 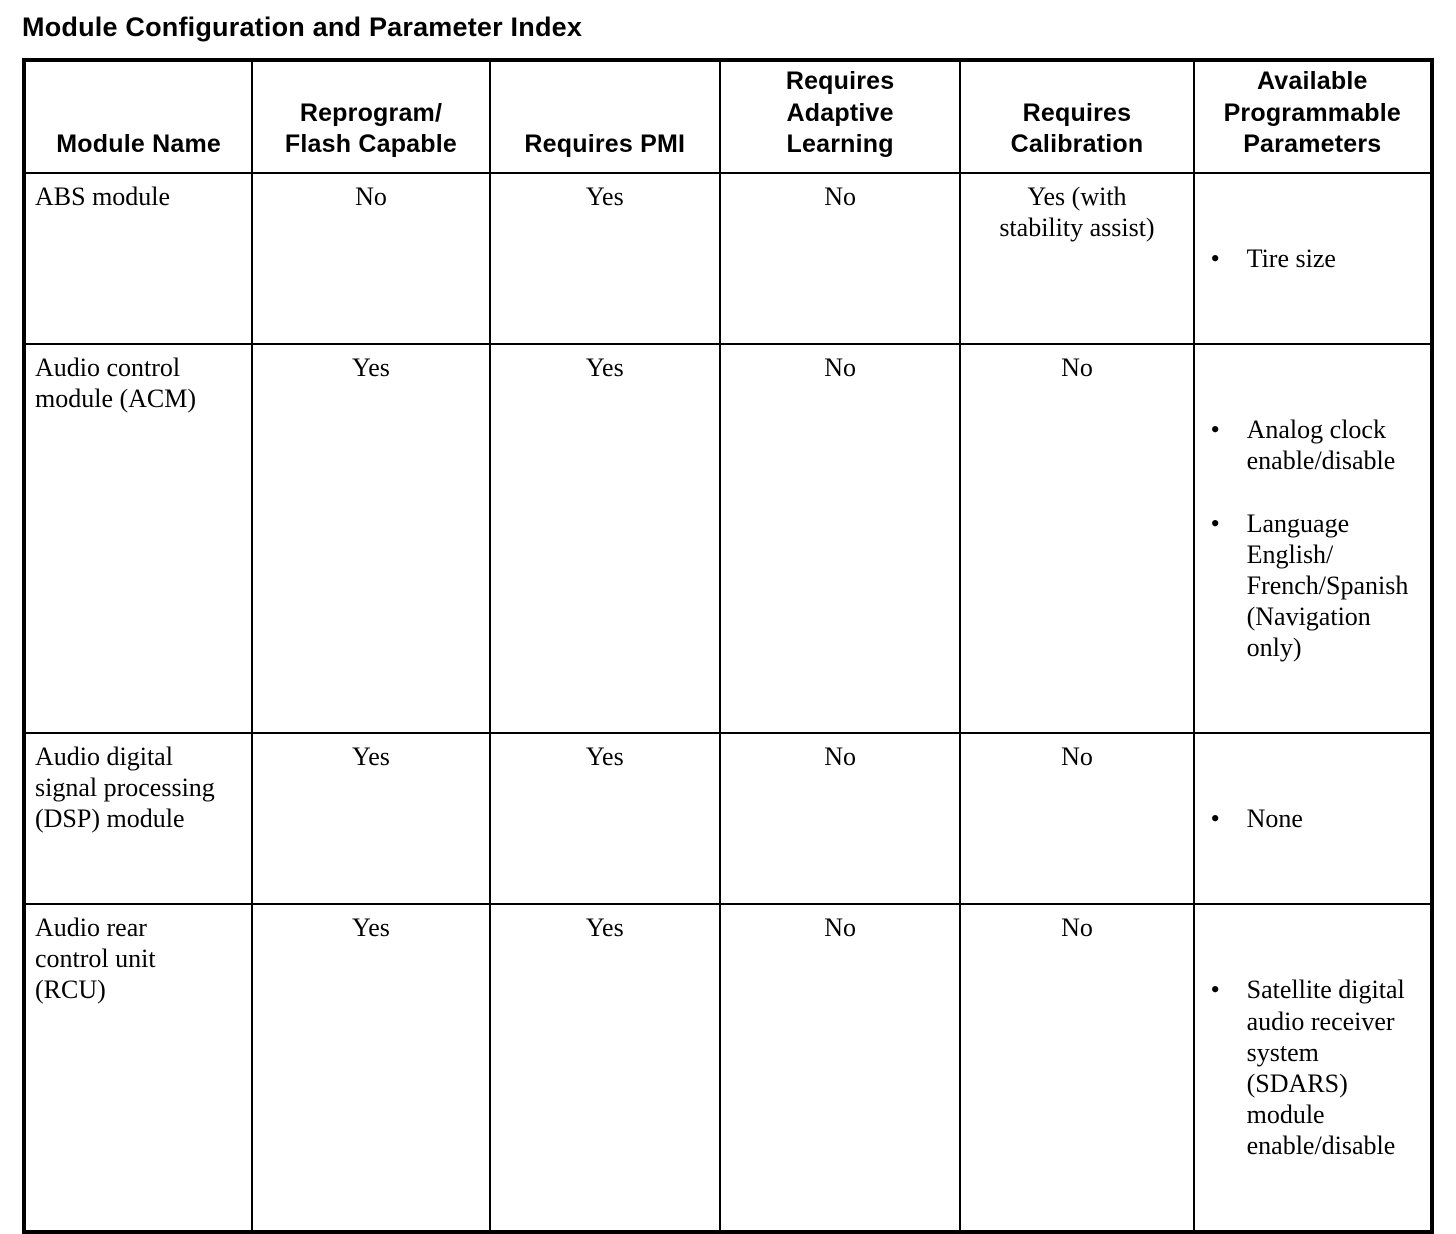 I want to click on cell-available-parameters: • None, so click(x=1313, y=818).